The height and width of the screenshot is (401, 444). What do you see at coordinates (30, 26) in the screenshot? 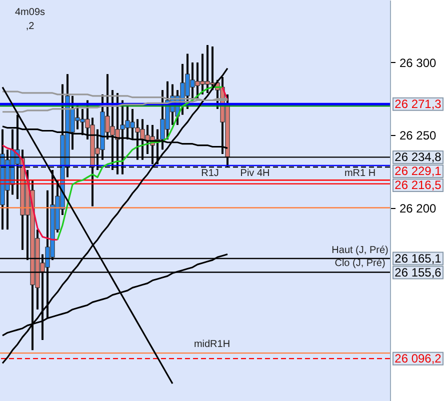
I see `annotation: ,2` at bounding box center [30, 26].